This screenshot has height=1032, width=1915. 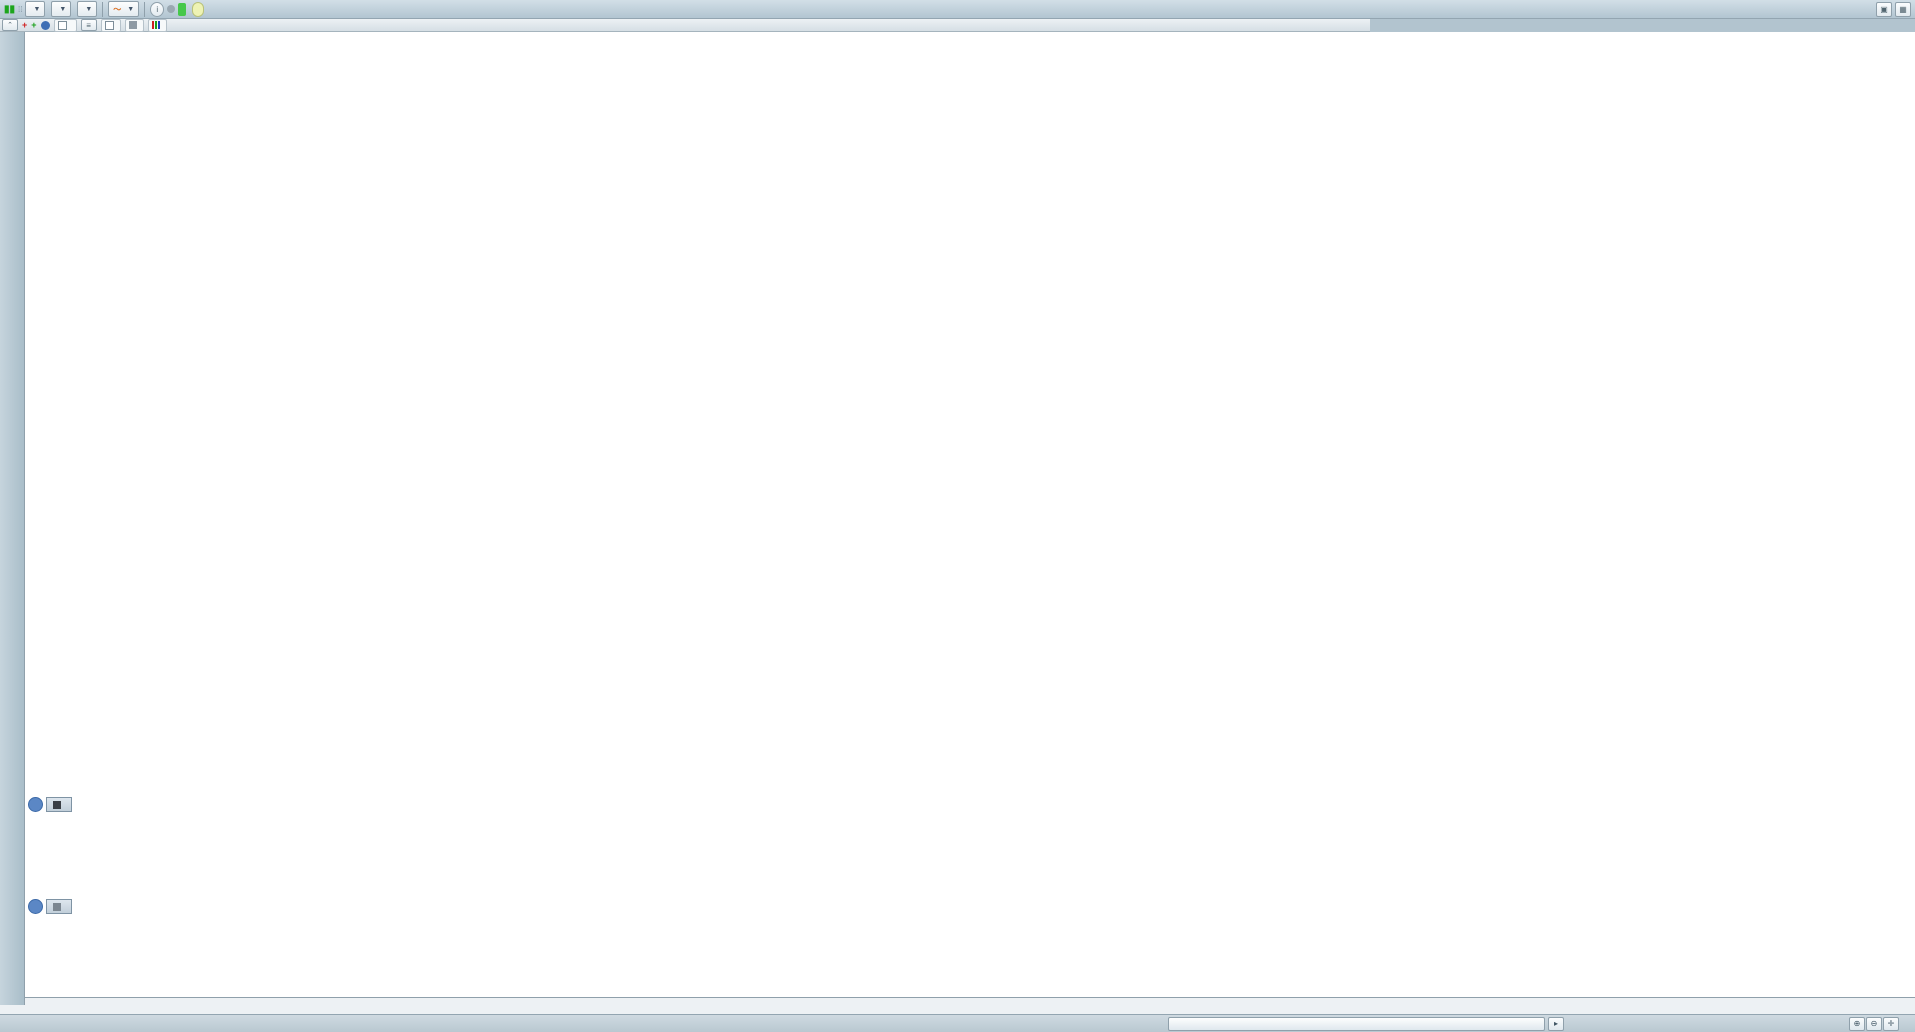 What do you see at coordinates (117, 9) in the screenshot?
I see `indicator-curve-icon: 〜` at bounding box center [117, 9].